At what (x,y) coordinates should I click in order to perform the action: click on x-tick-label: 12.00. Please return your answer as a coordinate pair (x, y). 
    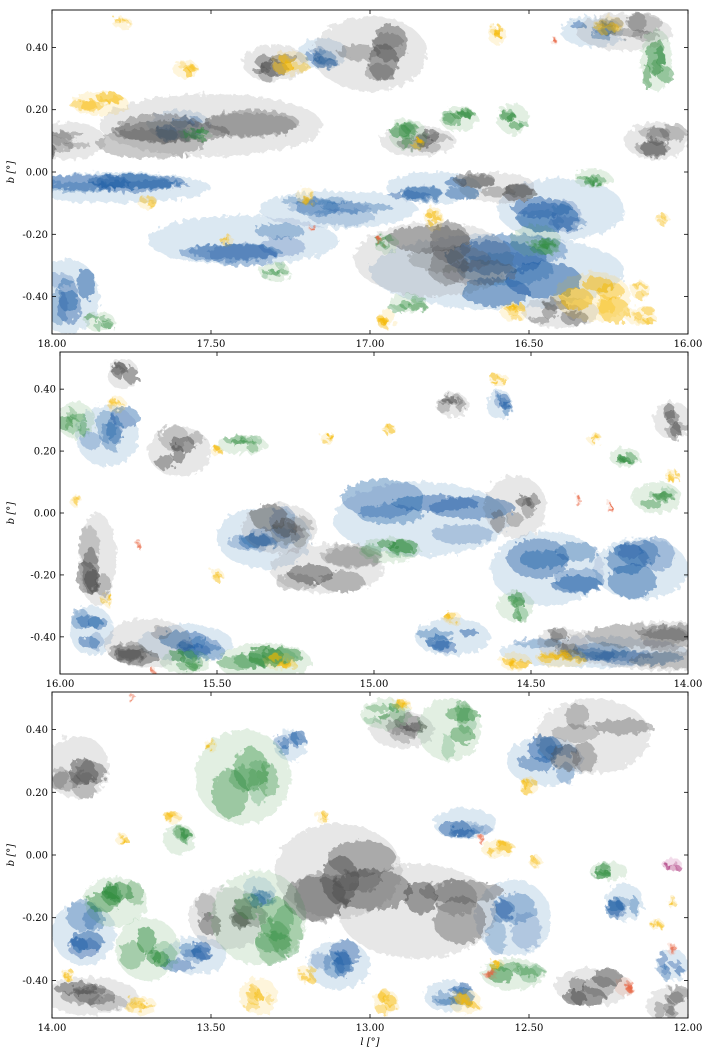
    Looking at the image, I should click on (688, 1028).